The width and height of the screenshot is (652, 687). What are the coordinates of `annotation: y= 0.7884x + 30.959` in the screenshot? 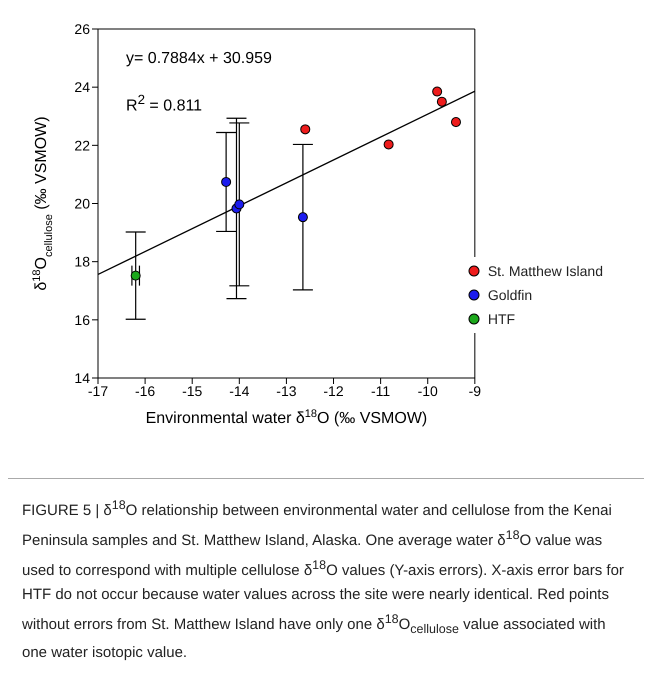 It's located at (199, 59).